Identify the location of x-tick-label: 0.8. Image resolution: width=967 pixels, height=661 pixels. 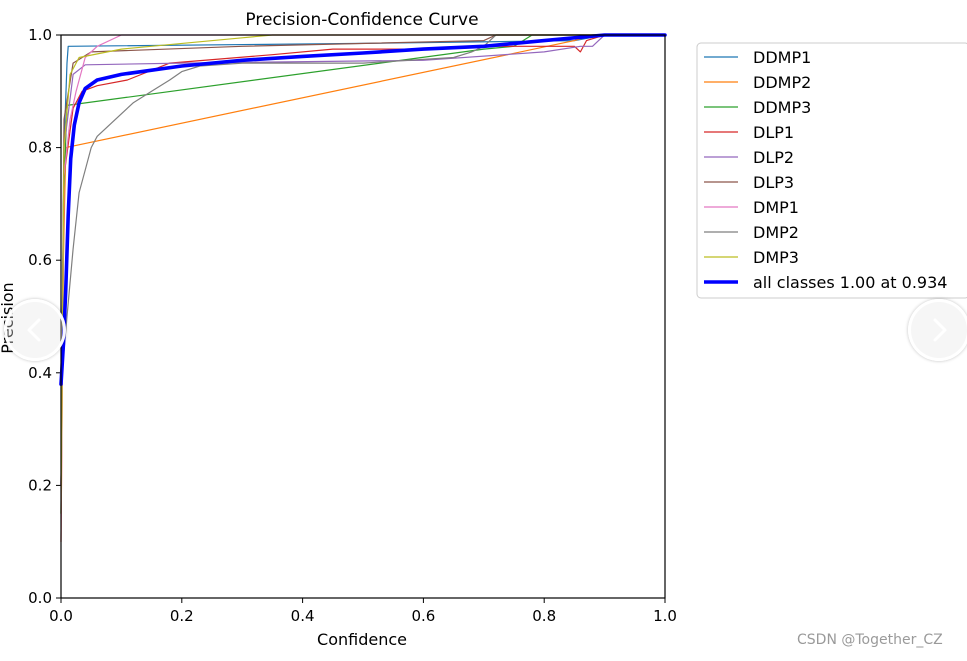
(544, 616).